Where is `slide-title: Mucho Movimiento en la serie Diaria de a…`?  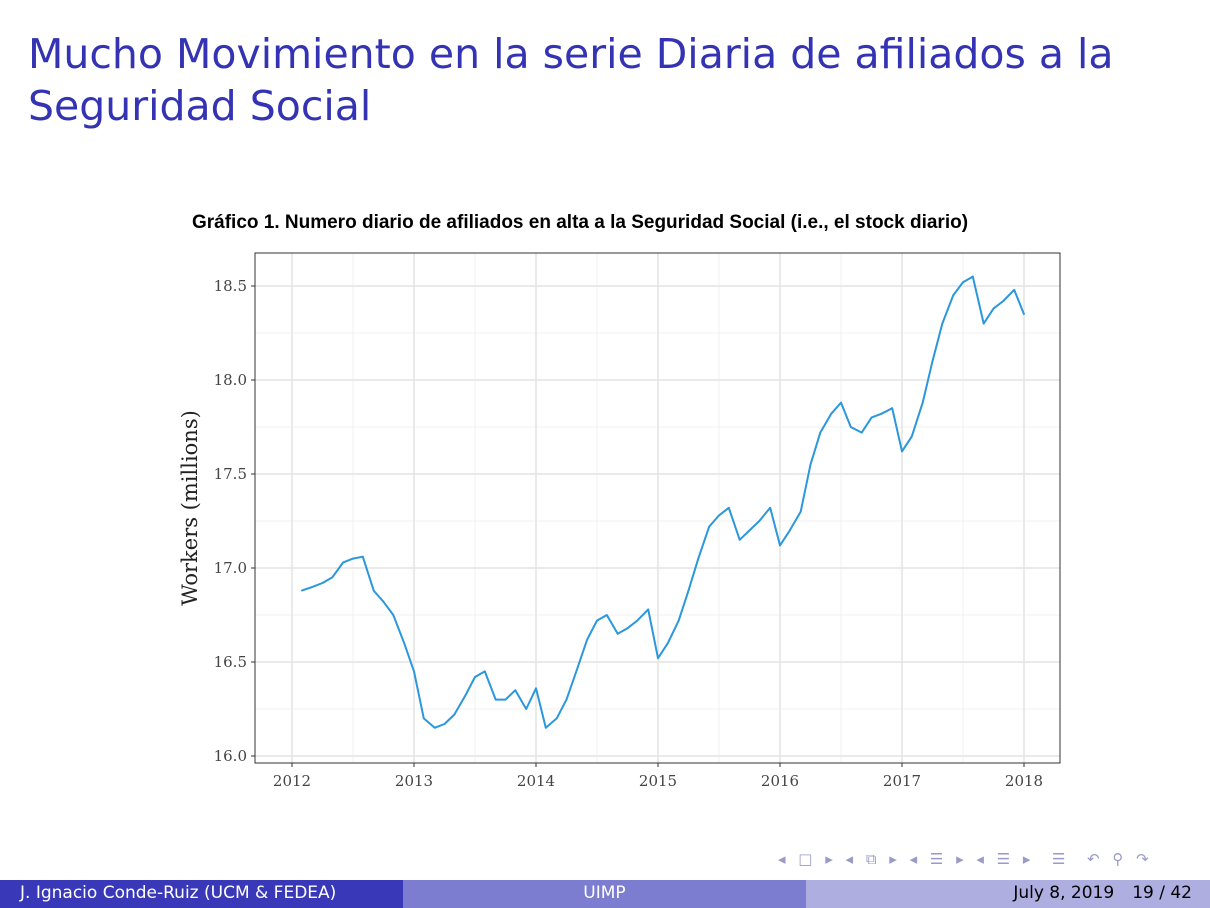 slide-title: Mucho Movimiento en la serie Diaria de a… is located at coordinates (571, 80).